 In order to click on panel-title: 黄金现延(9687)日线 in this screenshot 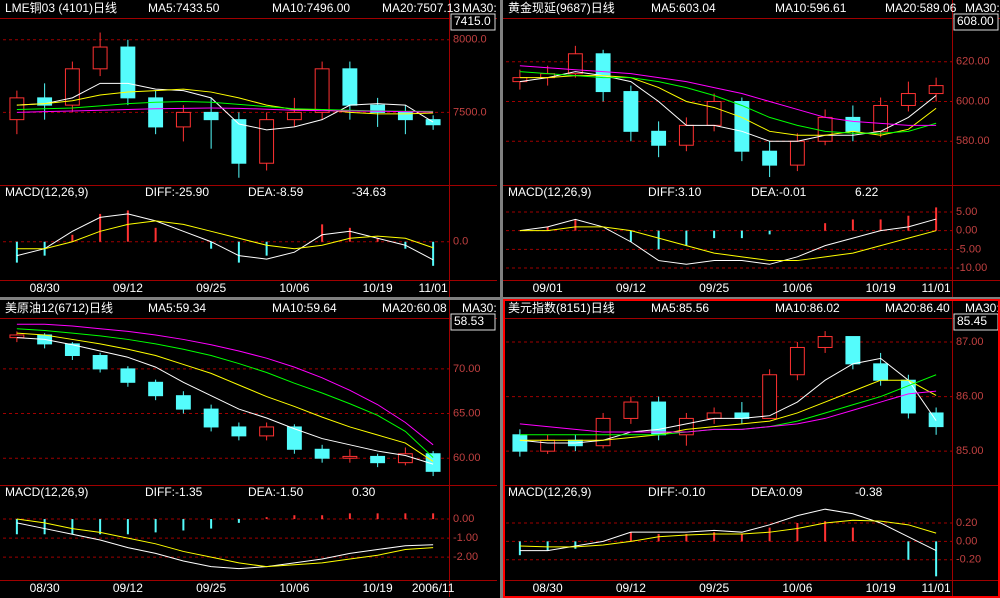, I will do `click(561, 7)`.